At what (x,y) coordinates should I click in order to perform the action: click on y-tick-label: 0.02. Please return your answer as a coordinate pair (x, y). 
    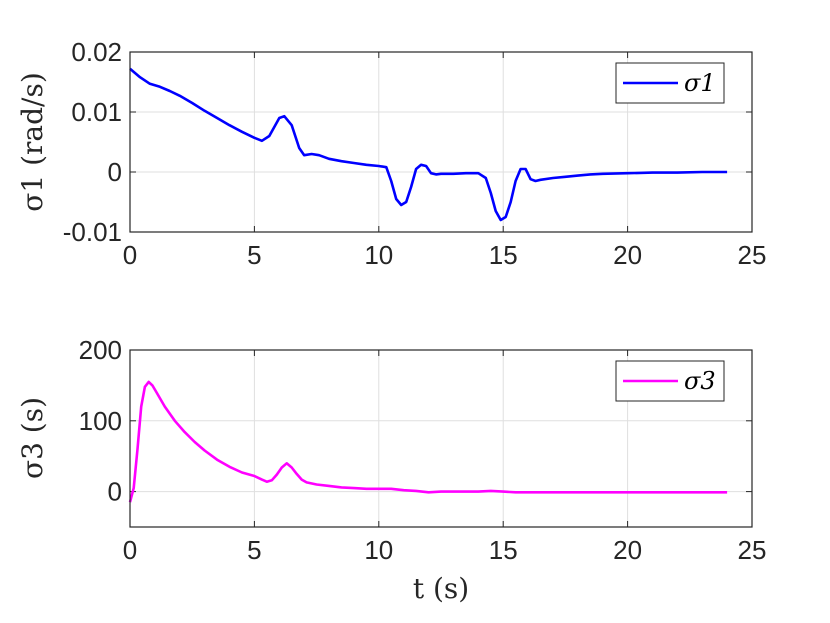
    Looking at the image, I should click on (96, 52).